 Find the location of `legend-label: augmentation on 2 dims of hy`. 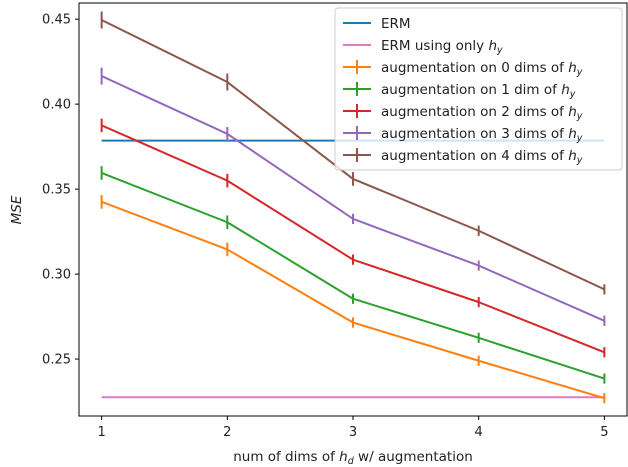

legend-label: augmentation on 2 dims of hy is located at coordinates (482, 113).